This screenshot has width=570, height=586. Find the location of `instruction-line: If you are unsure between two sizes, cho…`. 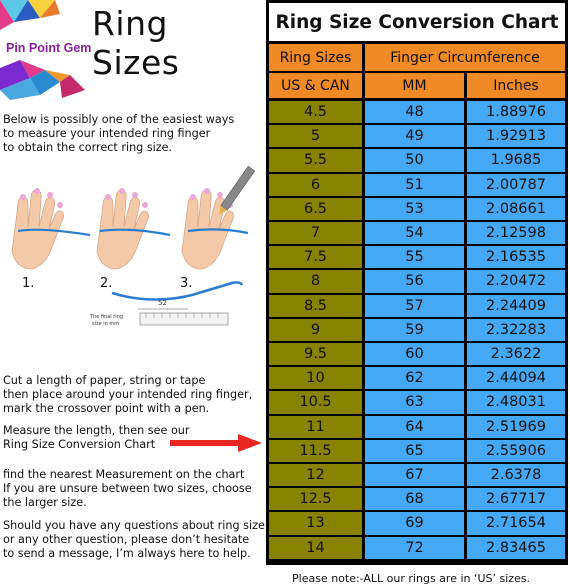

instruction-line: If you are unsure between two sizes, cho… is located at coordinates (127, 488).